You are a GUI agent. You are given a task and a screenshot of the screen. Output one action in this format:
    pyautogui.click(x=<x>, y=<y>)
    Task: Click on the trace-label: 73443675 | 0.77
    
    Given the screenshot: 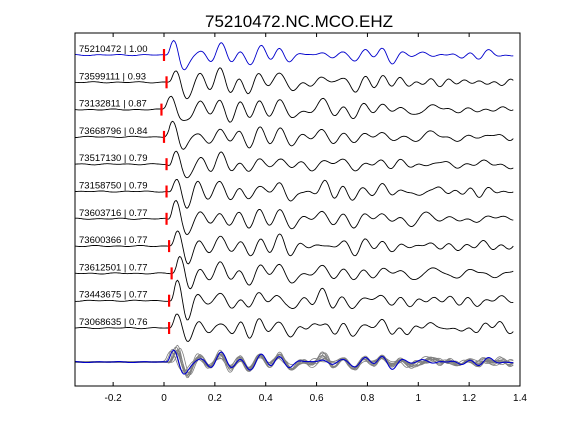 What is the action you would take?
    pyautogui.click(x=113, y=295)
    